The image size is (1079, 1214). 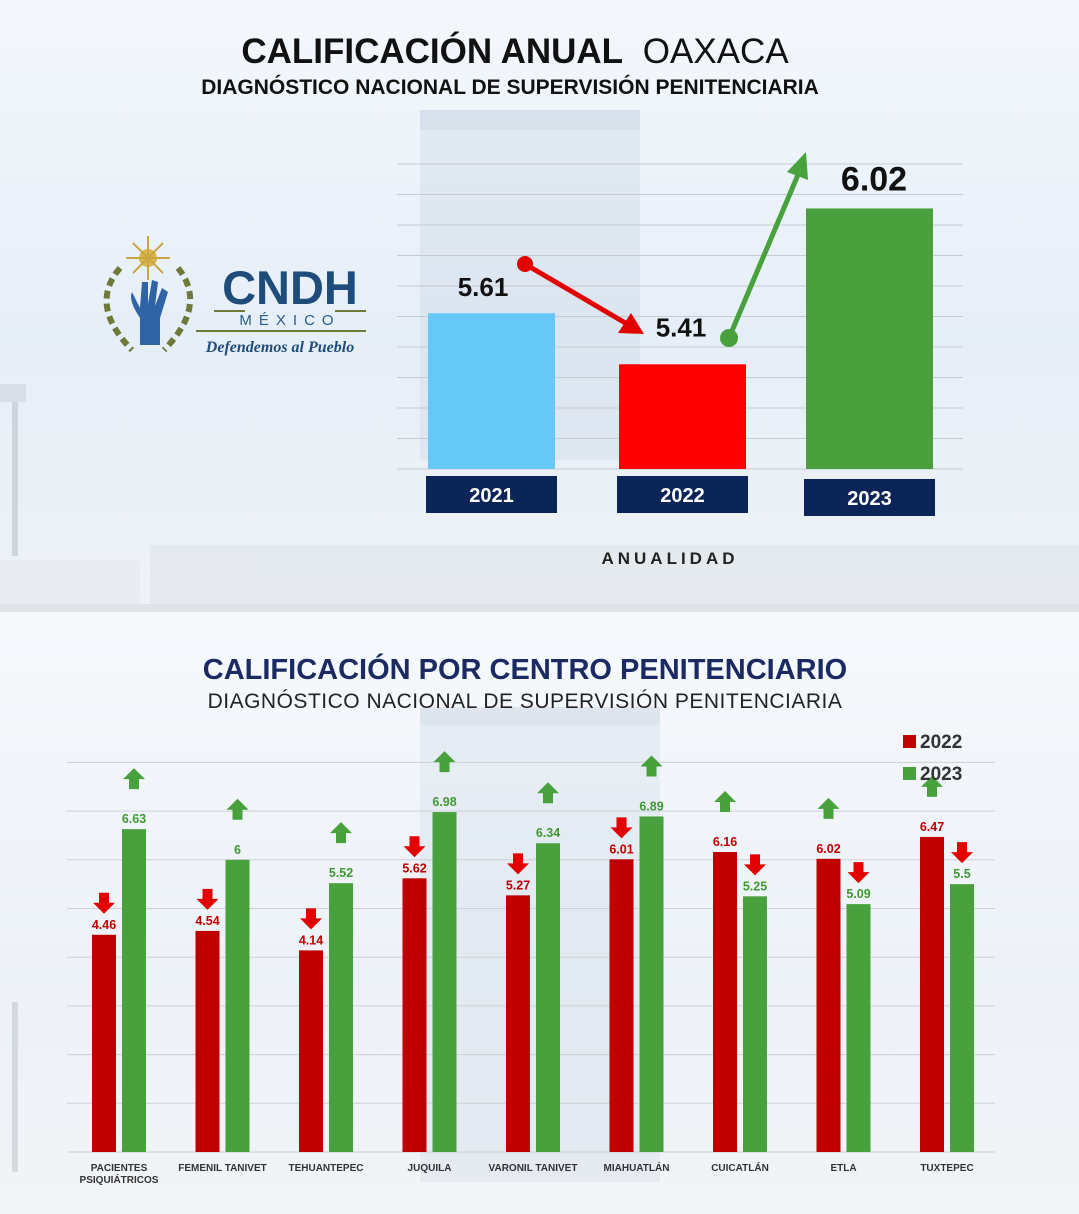 What do you see at coordinates (874, 179) in the screenshot?
I see `top-value-label: 6.02` at bounding box center [874, 179].